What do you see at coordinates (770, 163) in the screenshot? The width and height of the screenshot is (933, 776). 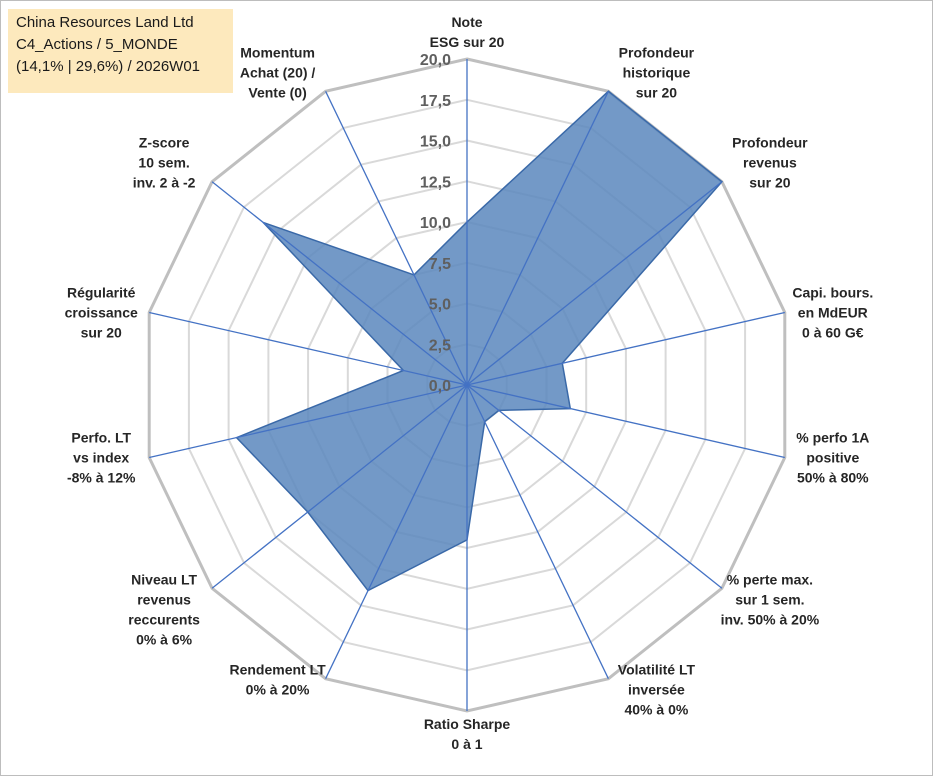 I see `axis-label: Profondeur revenus sur 20` at bounding box center [770, 163].